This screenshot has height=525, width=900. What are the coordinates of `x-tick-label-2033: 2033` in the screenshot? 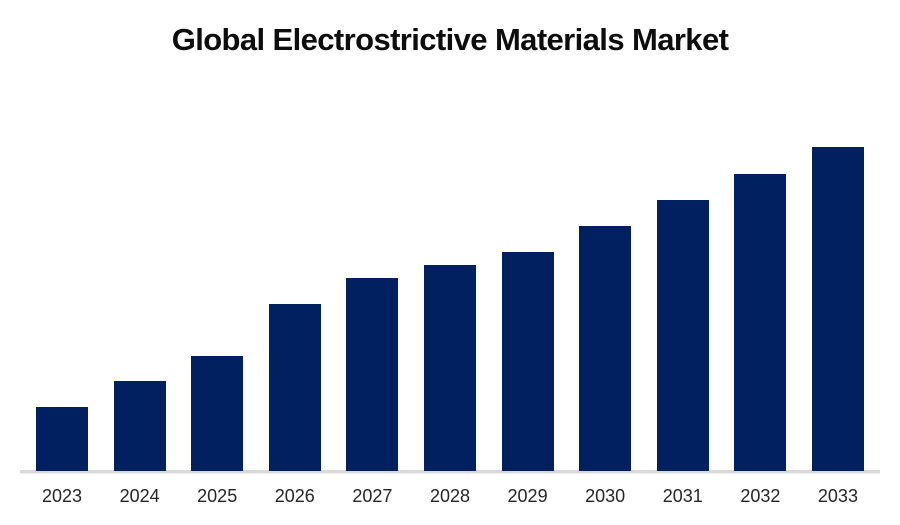 It's located at (837, 496).